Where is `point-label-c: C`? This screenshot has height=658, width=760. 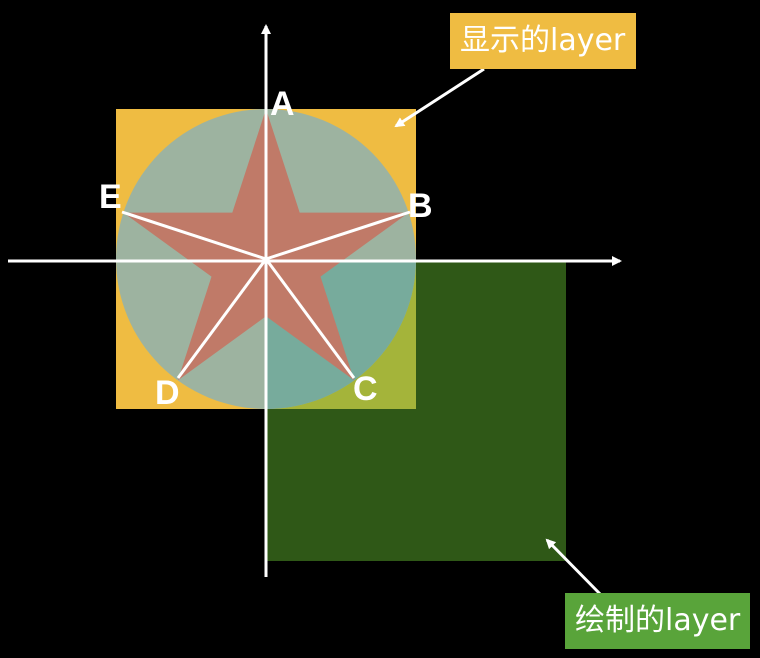
point-label-c: C is located at coordinates (365, 389).